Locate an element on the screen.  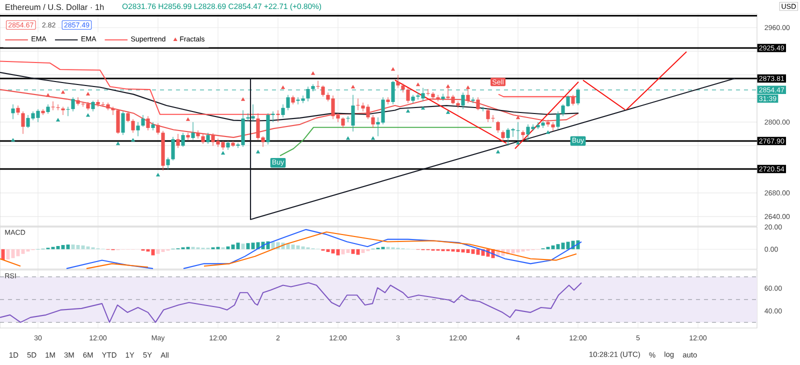
chart-title: Ethereum / U.S. Dollar · 1h is located at coordinates (55, 7).